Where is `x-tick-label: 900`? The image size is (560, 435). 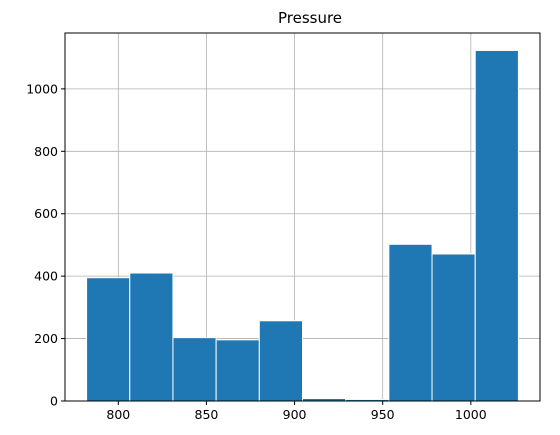
x-tick-label: 900 is located at coordinates (295, 414).